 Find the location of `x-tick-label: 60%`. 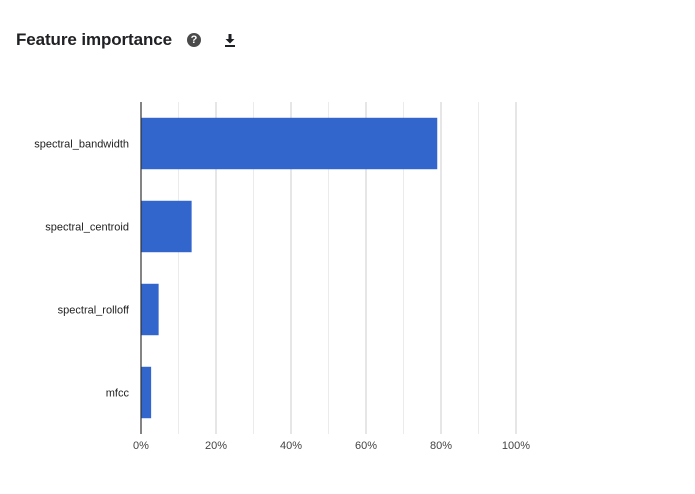

x-tick-label: 60% is located at coordinates (366, 446).